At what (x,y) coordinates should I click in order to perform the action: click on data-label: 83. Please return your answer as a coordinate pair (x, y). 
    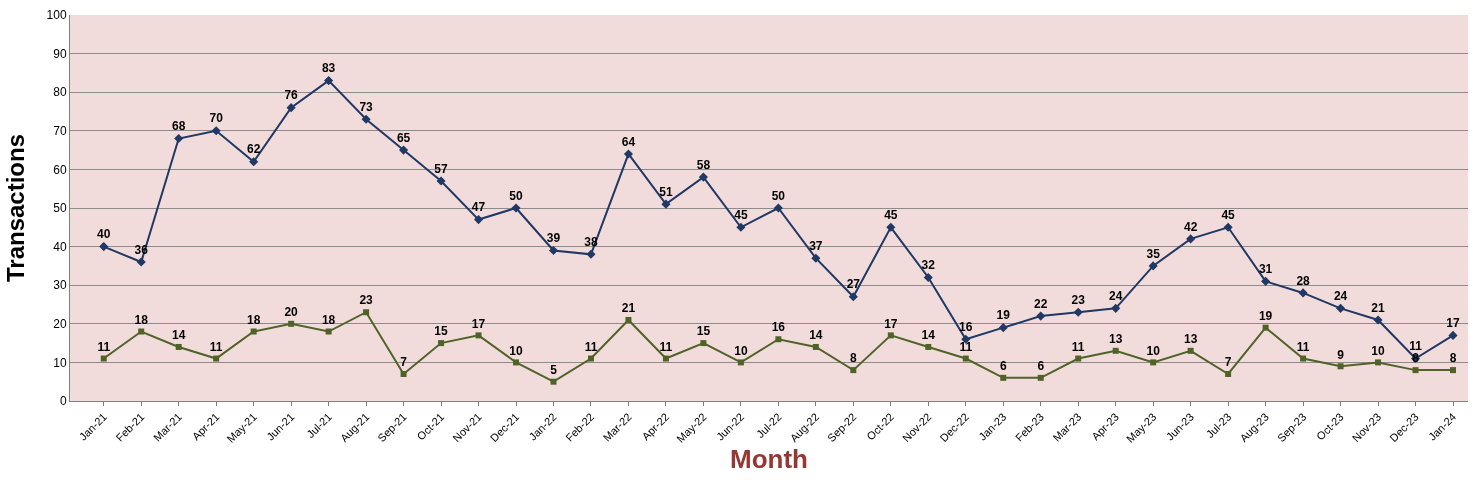
    Looking at the image, I should click on (328, 68).